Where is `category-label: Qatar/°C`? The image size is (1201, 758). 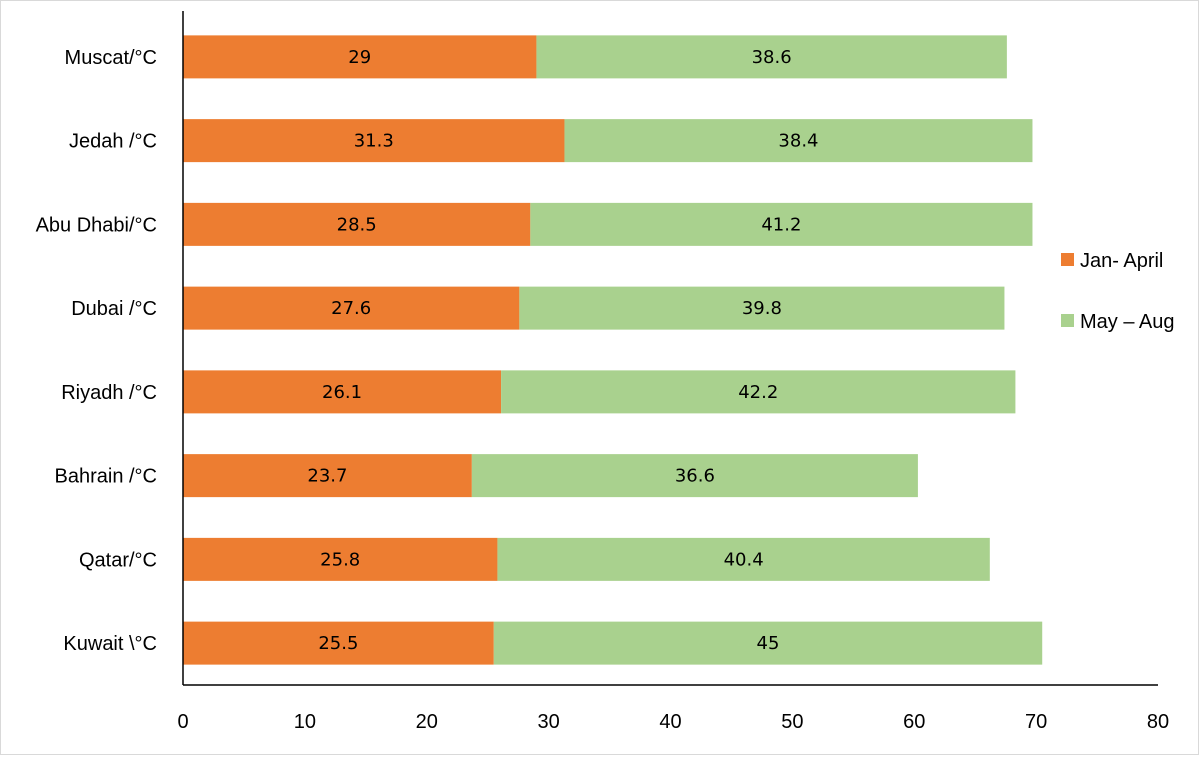
category-label: Qatar/°C is located at coordinates (118, 560).